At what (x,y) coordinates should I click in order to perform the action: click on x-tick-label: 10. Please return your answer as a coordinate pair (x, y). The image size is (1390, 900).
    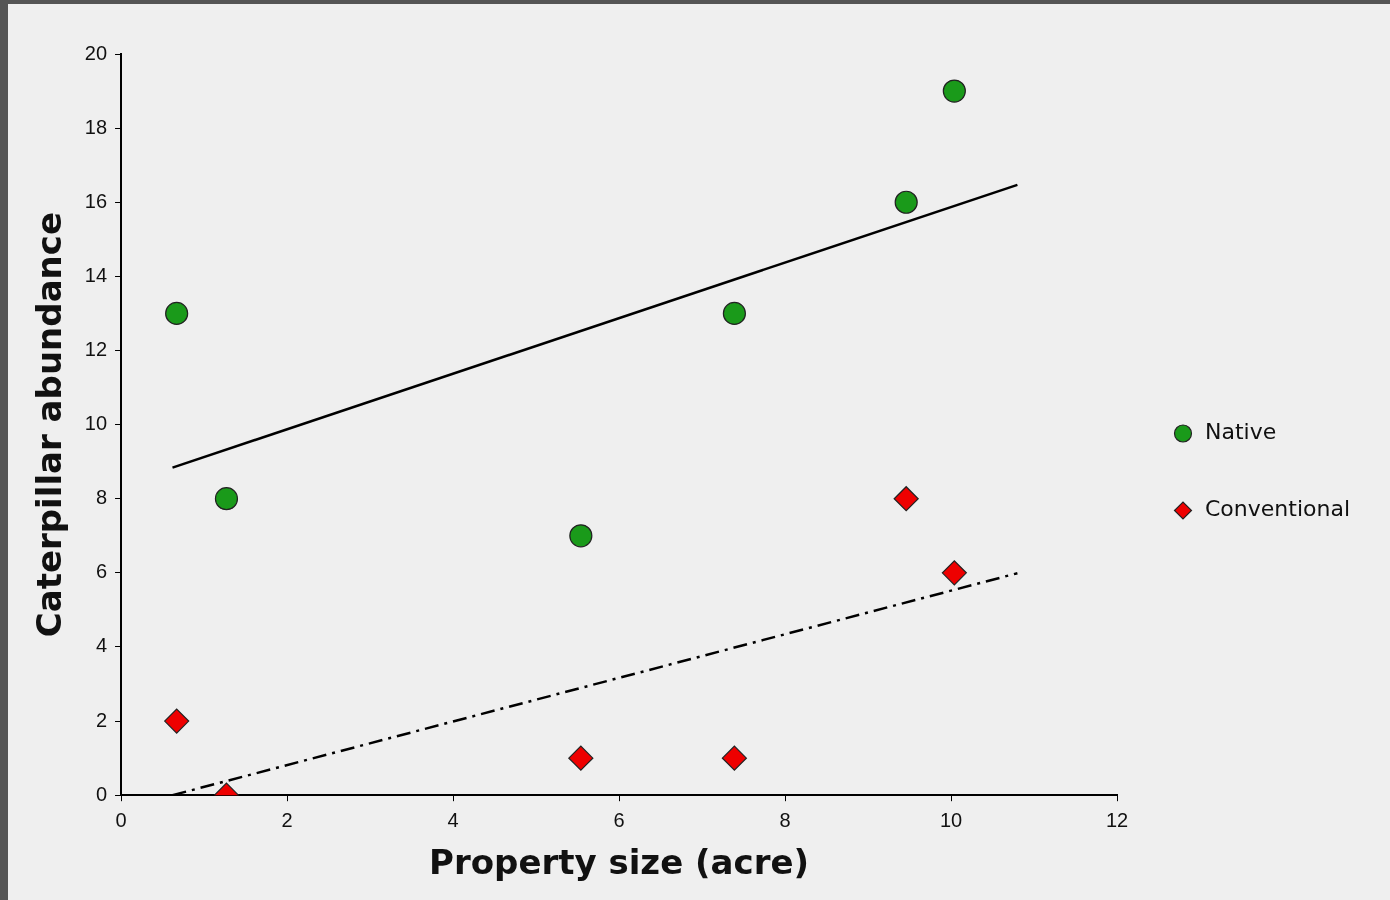
    Looking at the image, I should click on (951, 819).